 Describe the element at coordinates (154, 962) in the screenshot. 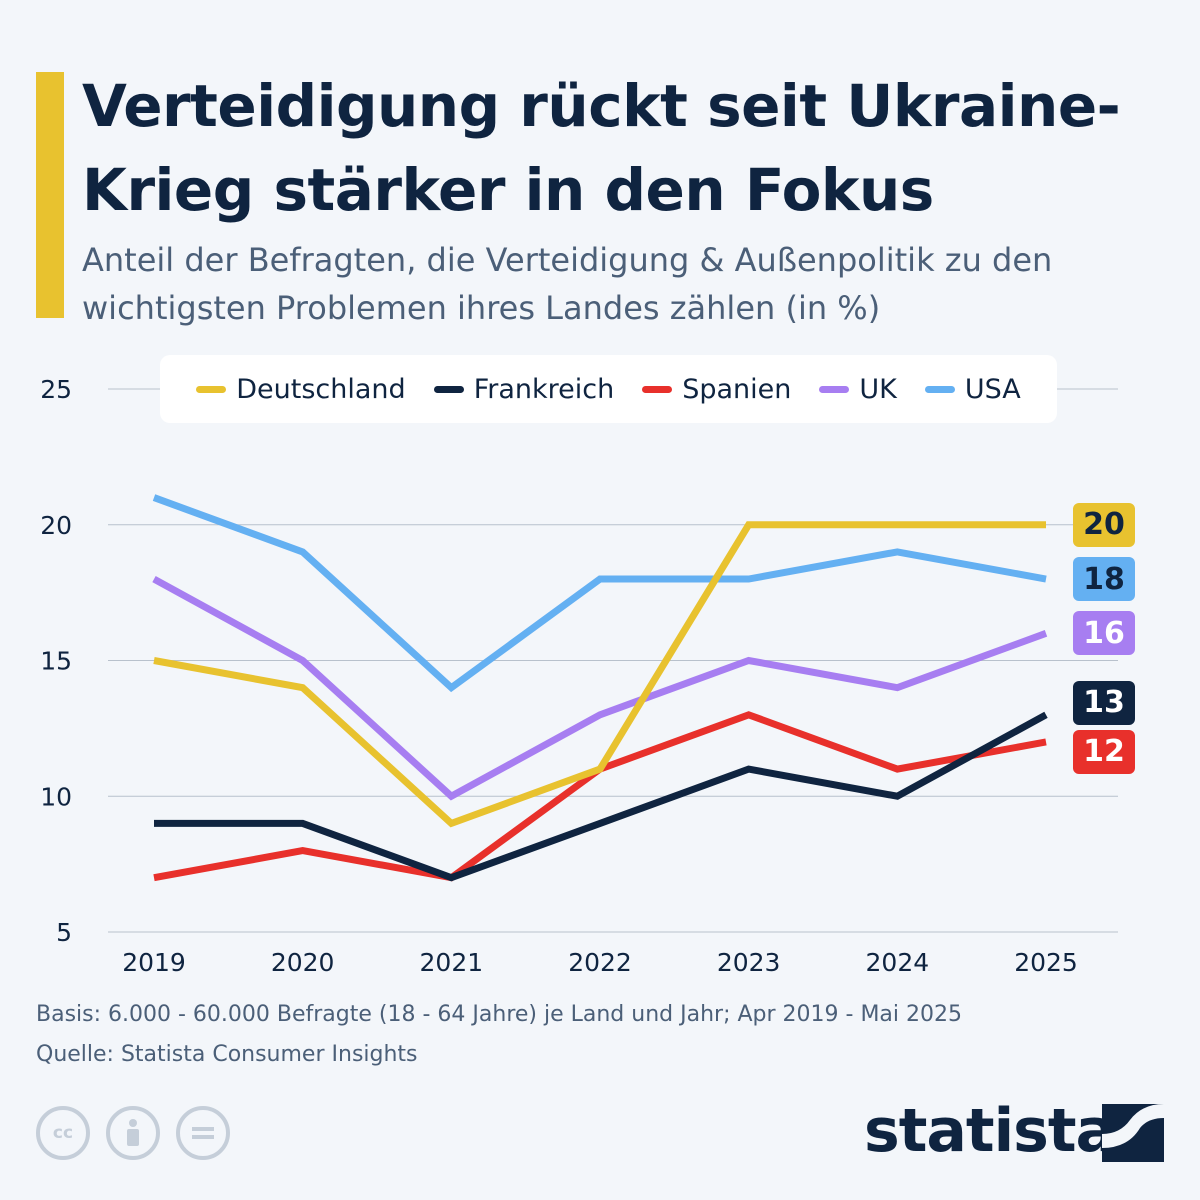

I see `x-tick-label: 2019` at that location.